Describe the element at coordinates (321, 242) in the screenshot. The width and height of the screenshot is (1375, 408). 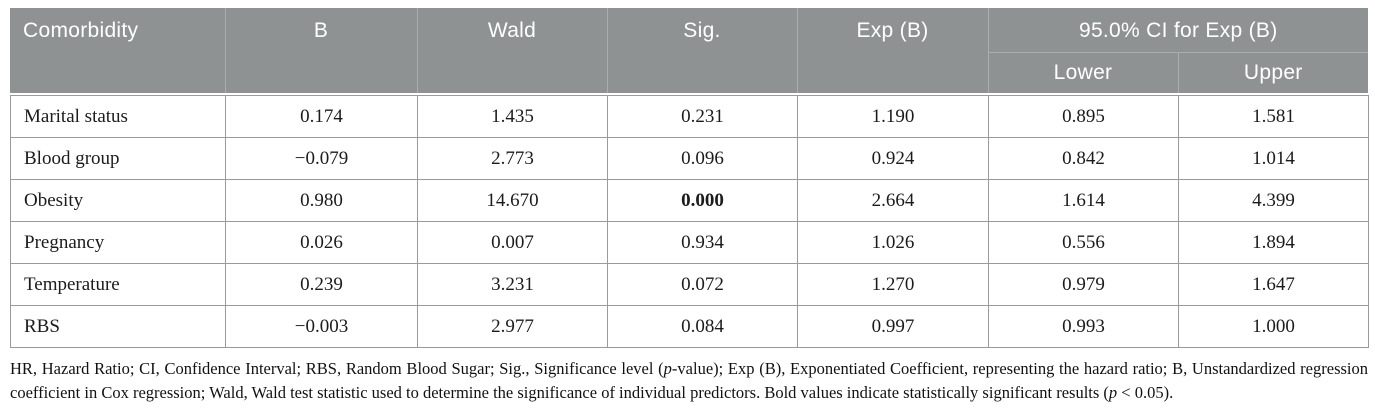
I see `cell-b: 0.026` at that location.